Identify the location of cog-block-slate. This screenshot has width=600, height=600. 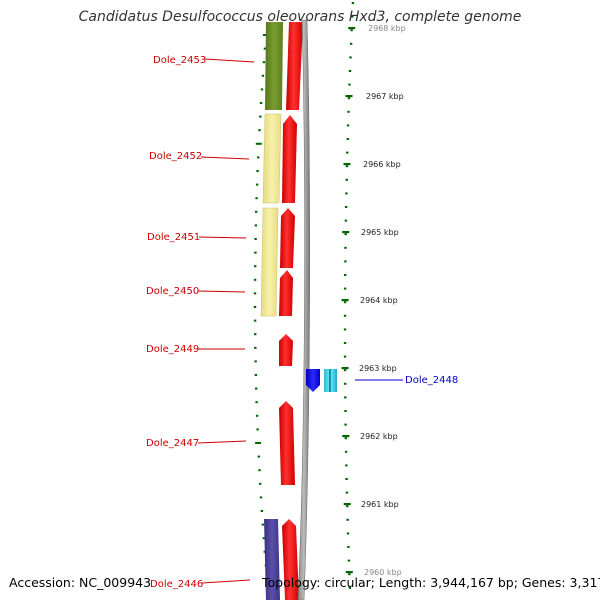
(272, 559).